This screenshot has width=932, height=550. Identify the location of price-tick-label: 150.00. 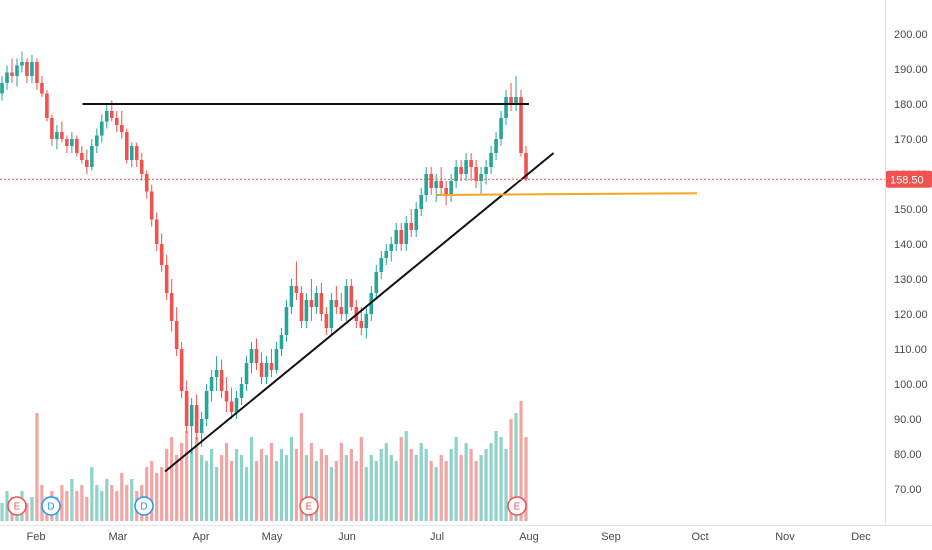
(911, 210).